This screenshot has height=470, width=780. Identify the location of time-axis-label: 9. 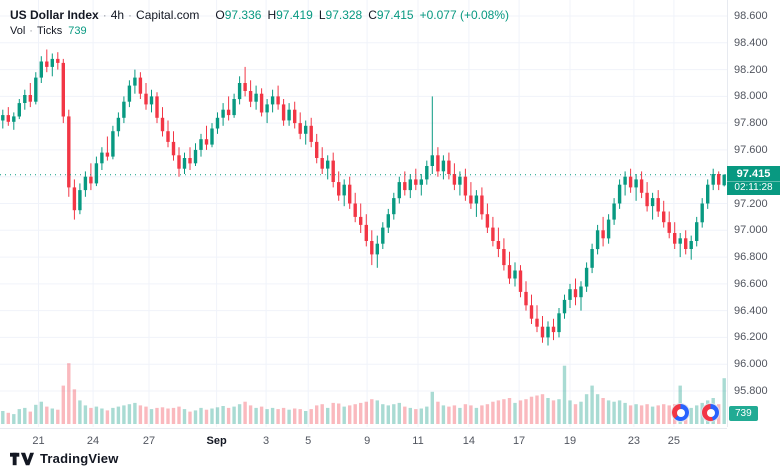
(367, 441).